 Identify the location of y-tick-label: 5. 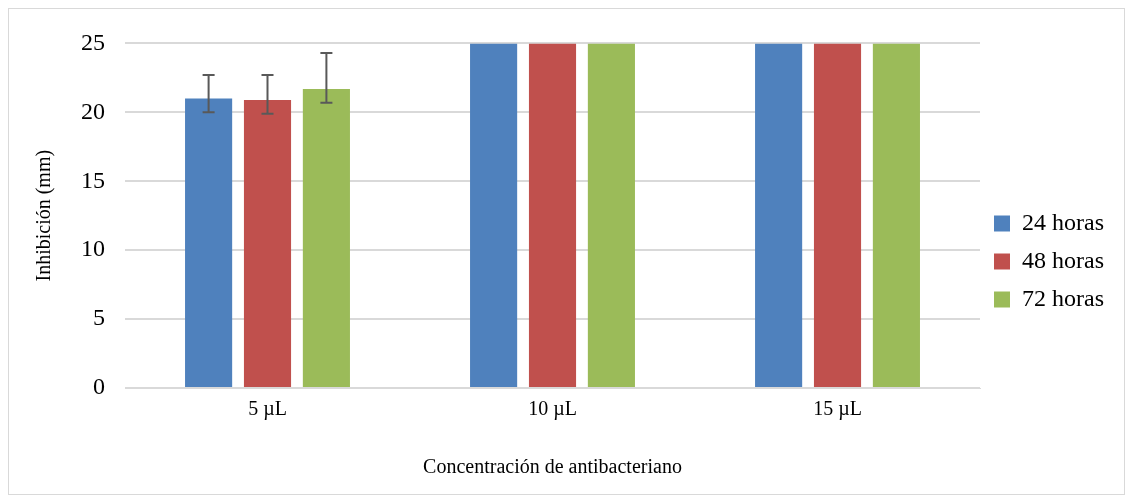
(99, 317).